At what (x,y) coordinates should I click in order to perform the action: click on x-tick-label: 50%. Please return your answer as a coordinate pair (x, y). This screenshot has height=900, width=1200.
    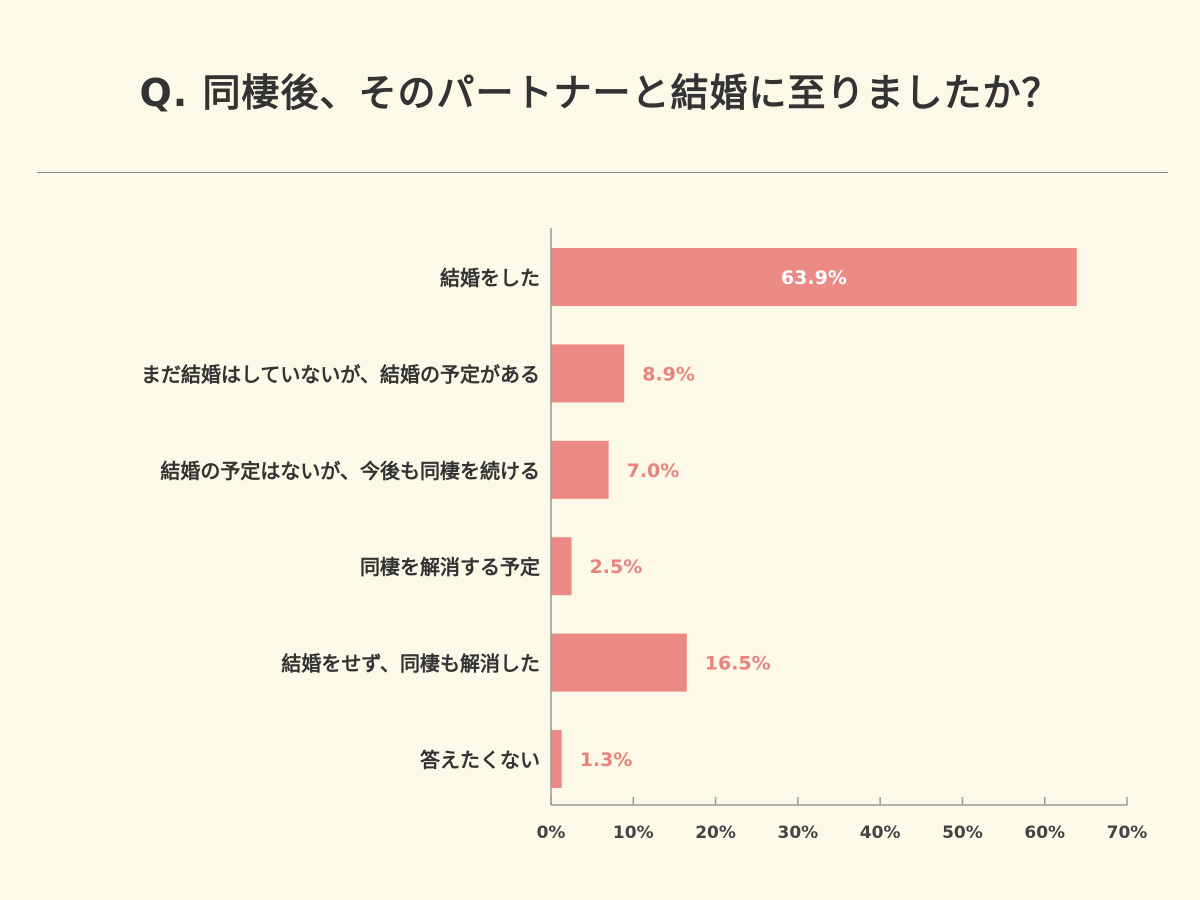
    Looking at the image, I should click on (962, 833).